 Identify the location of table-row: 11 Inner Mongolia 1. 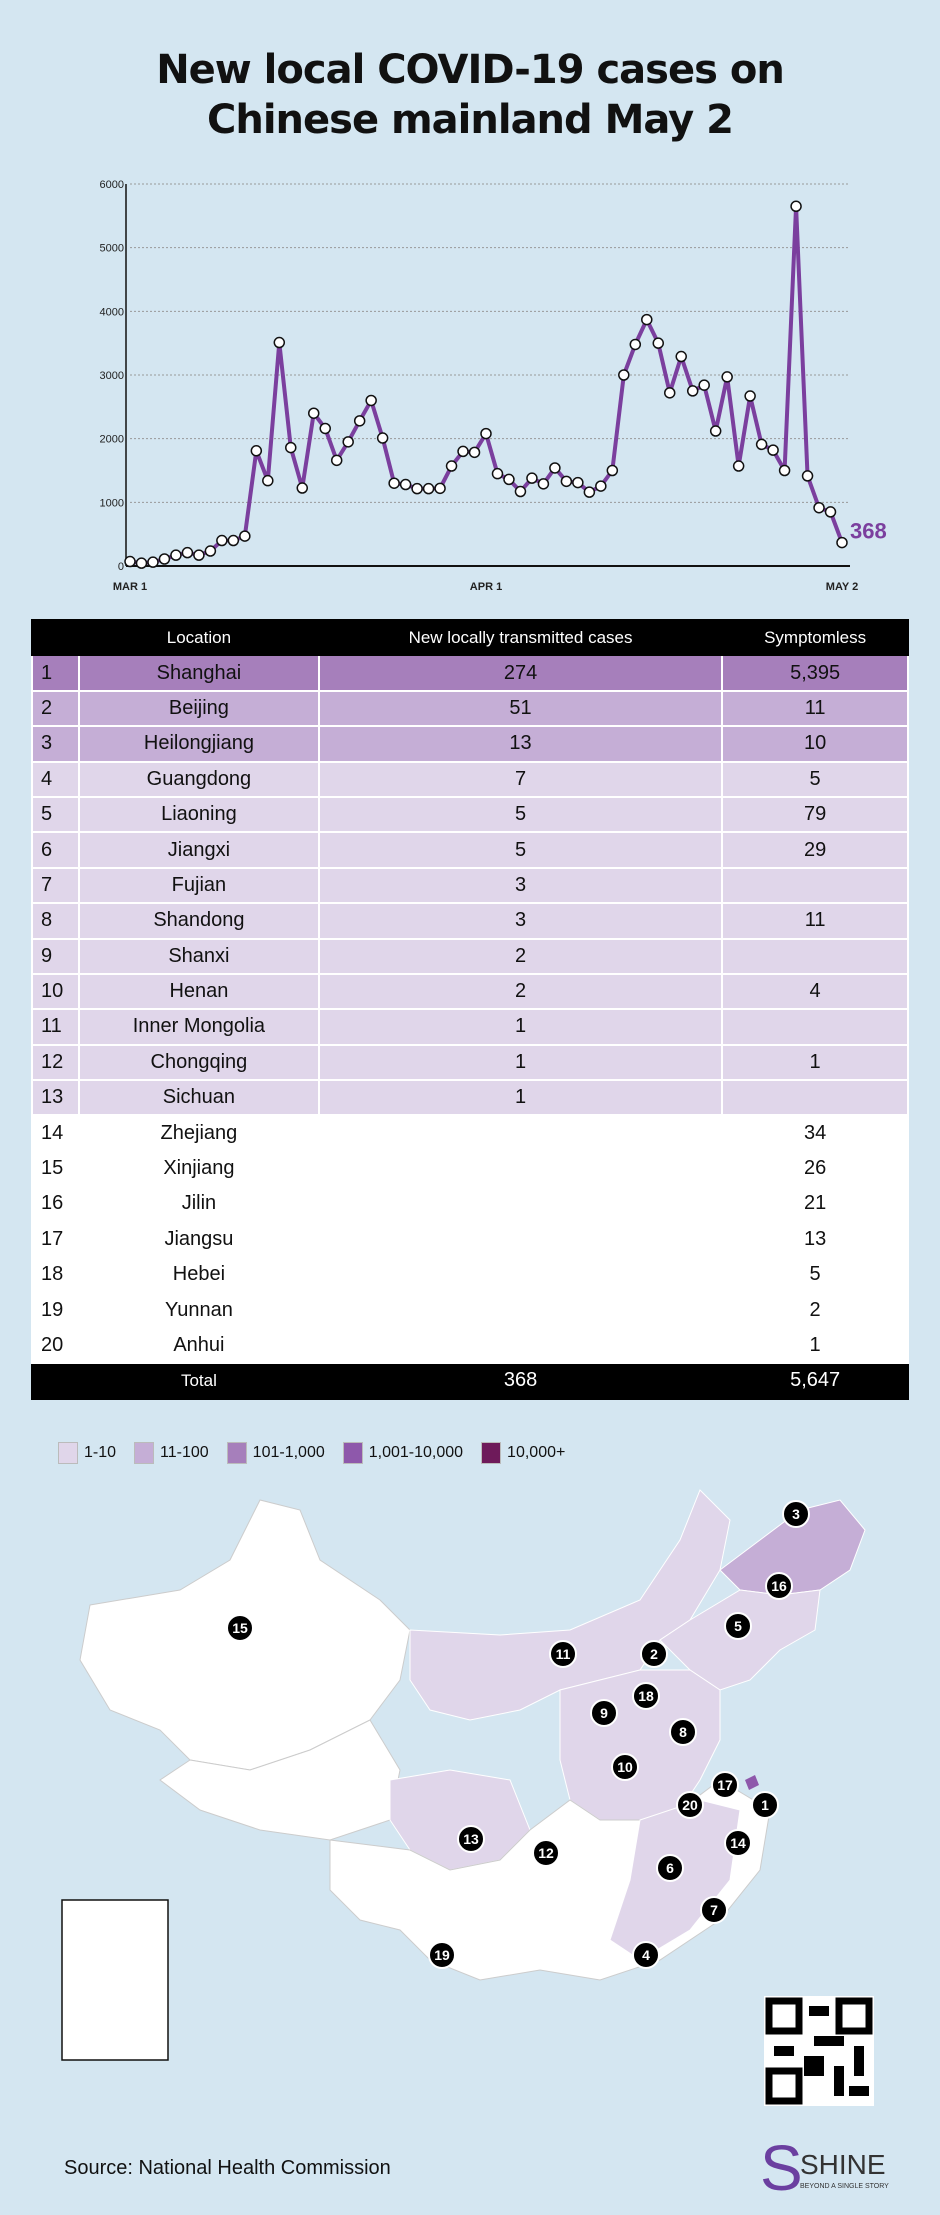
(470, 1027).